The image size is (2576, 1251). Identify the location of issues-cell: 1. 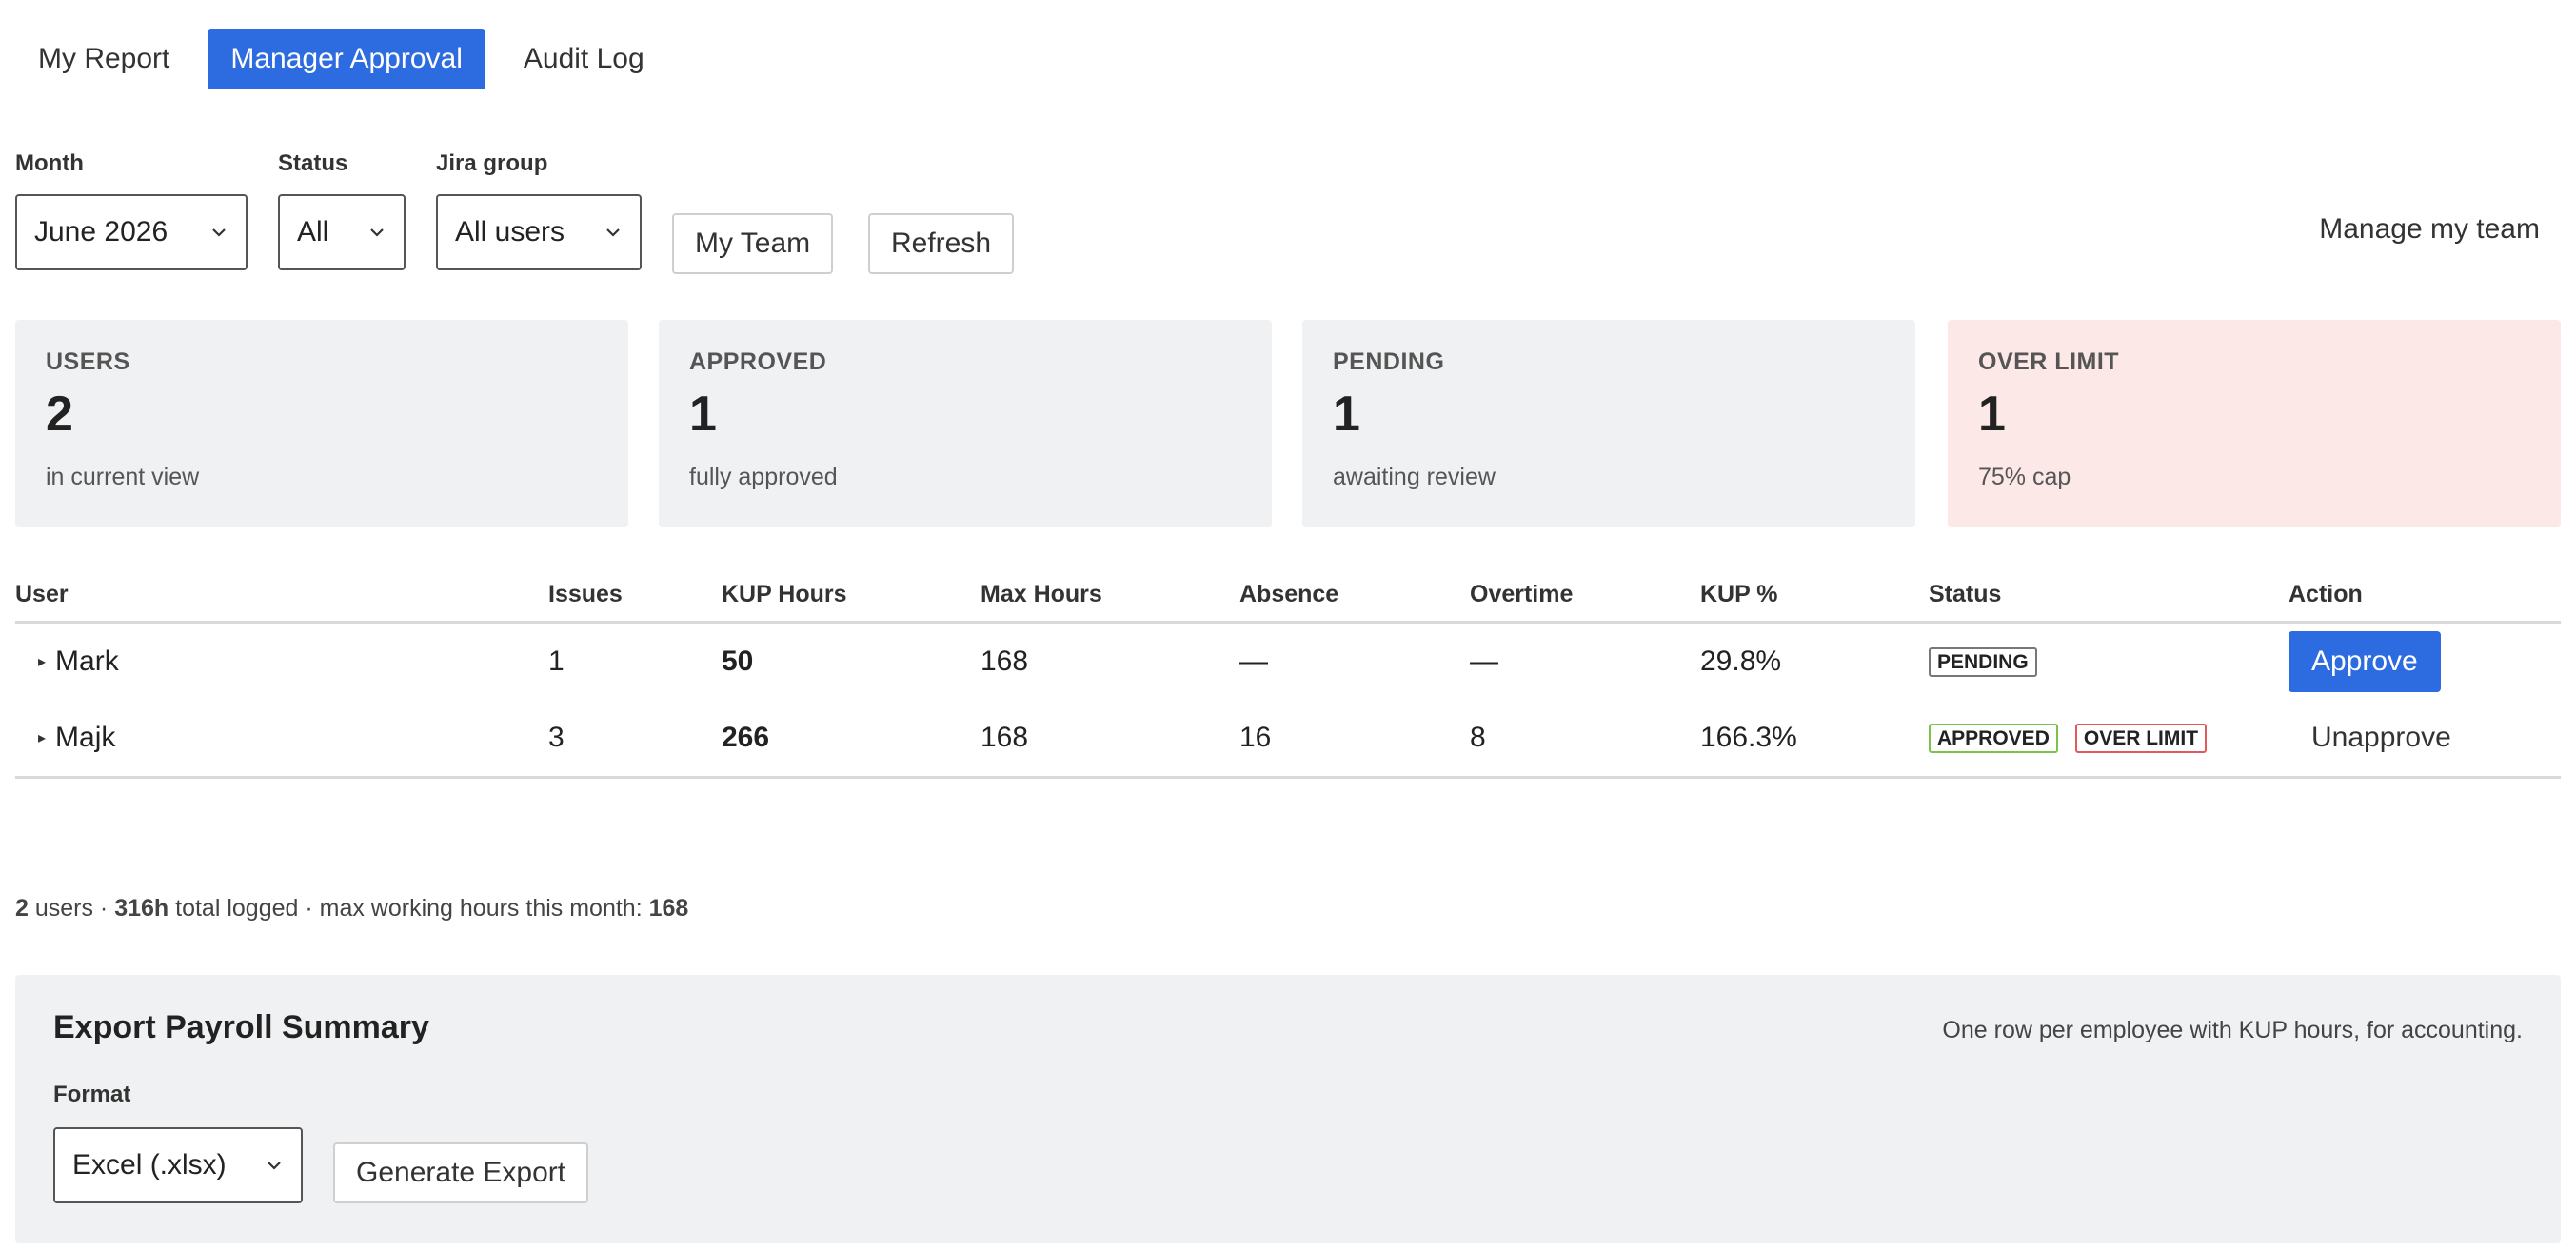
(556, 661).